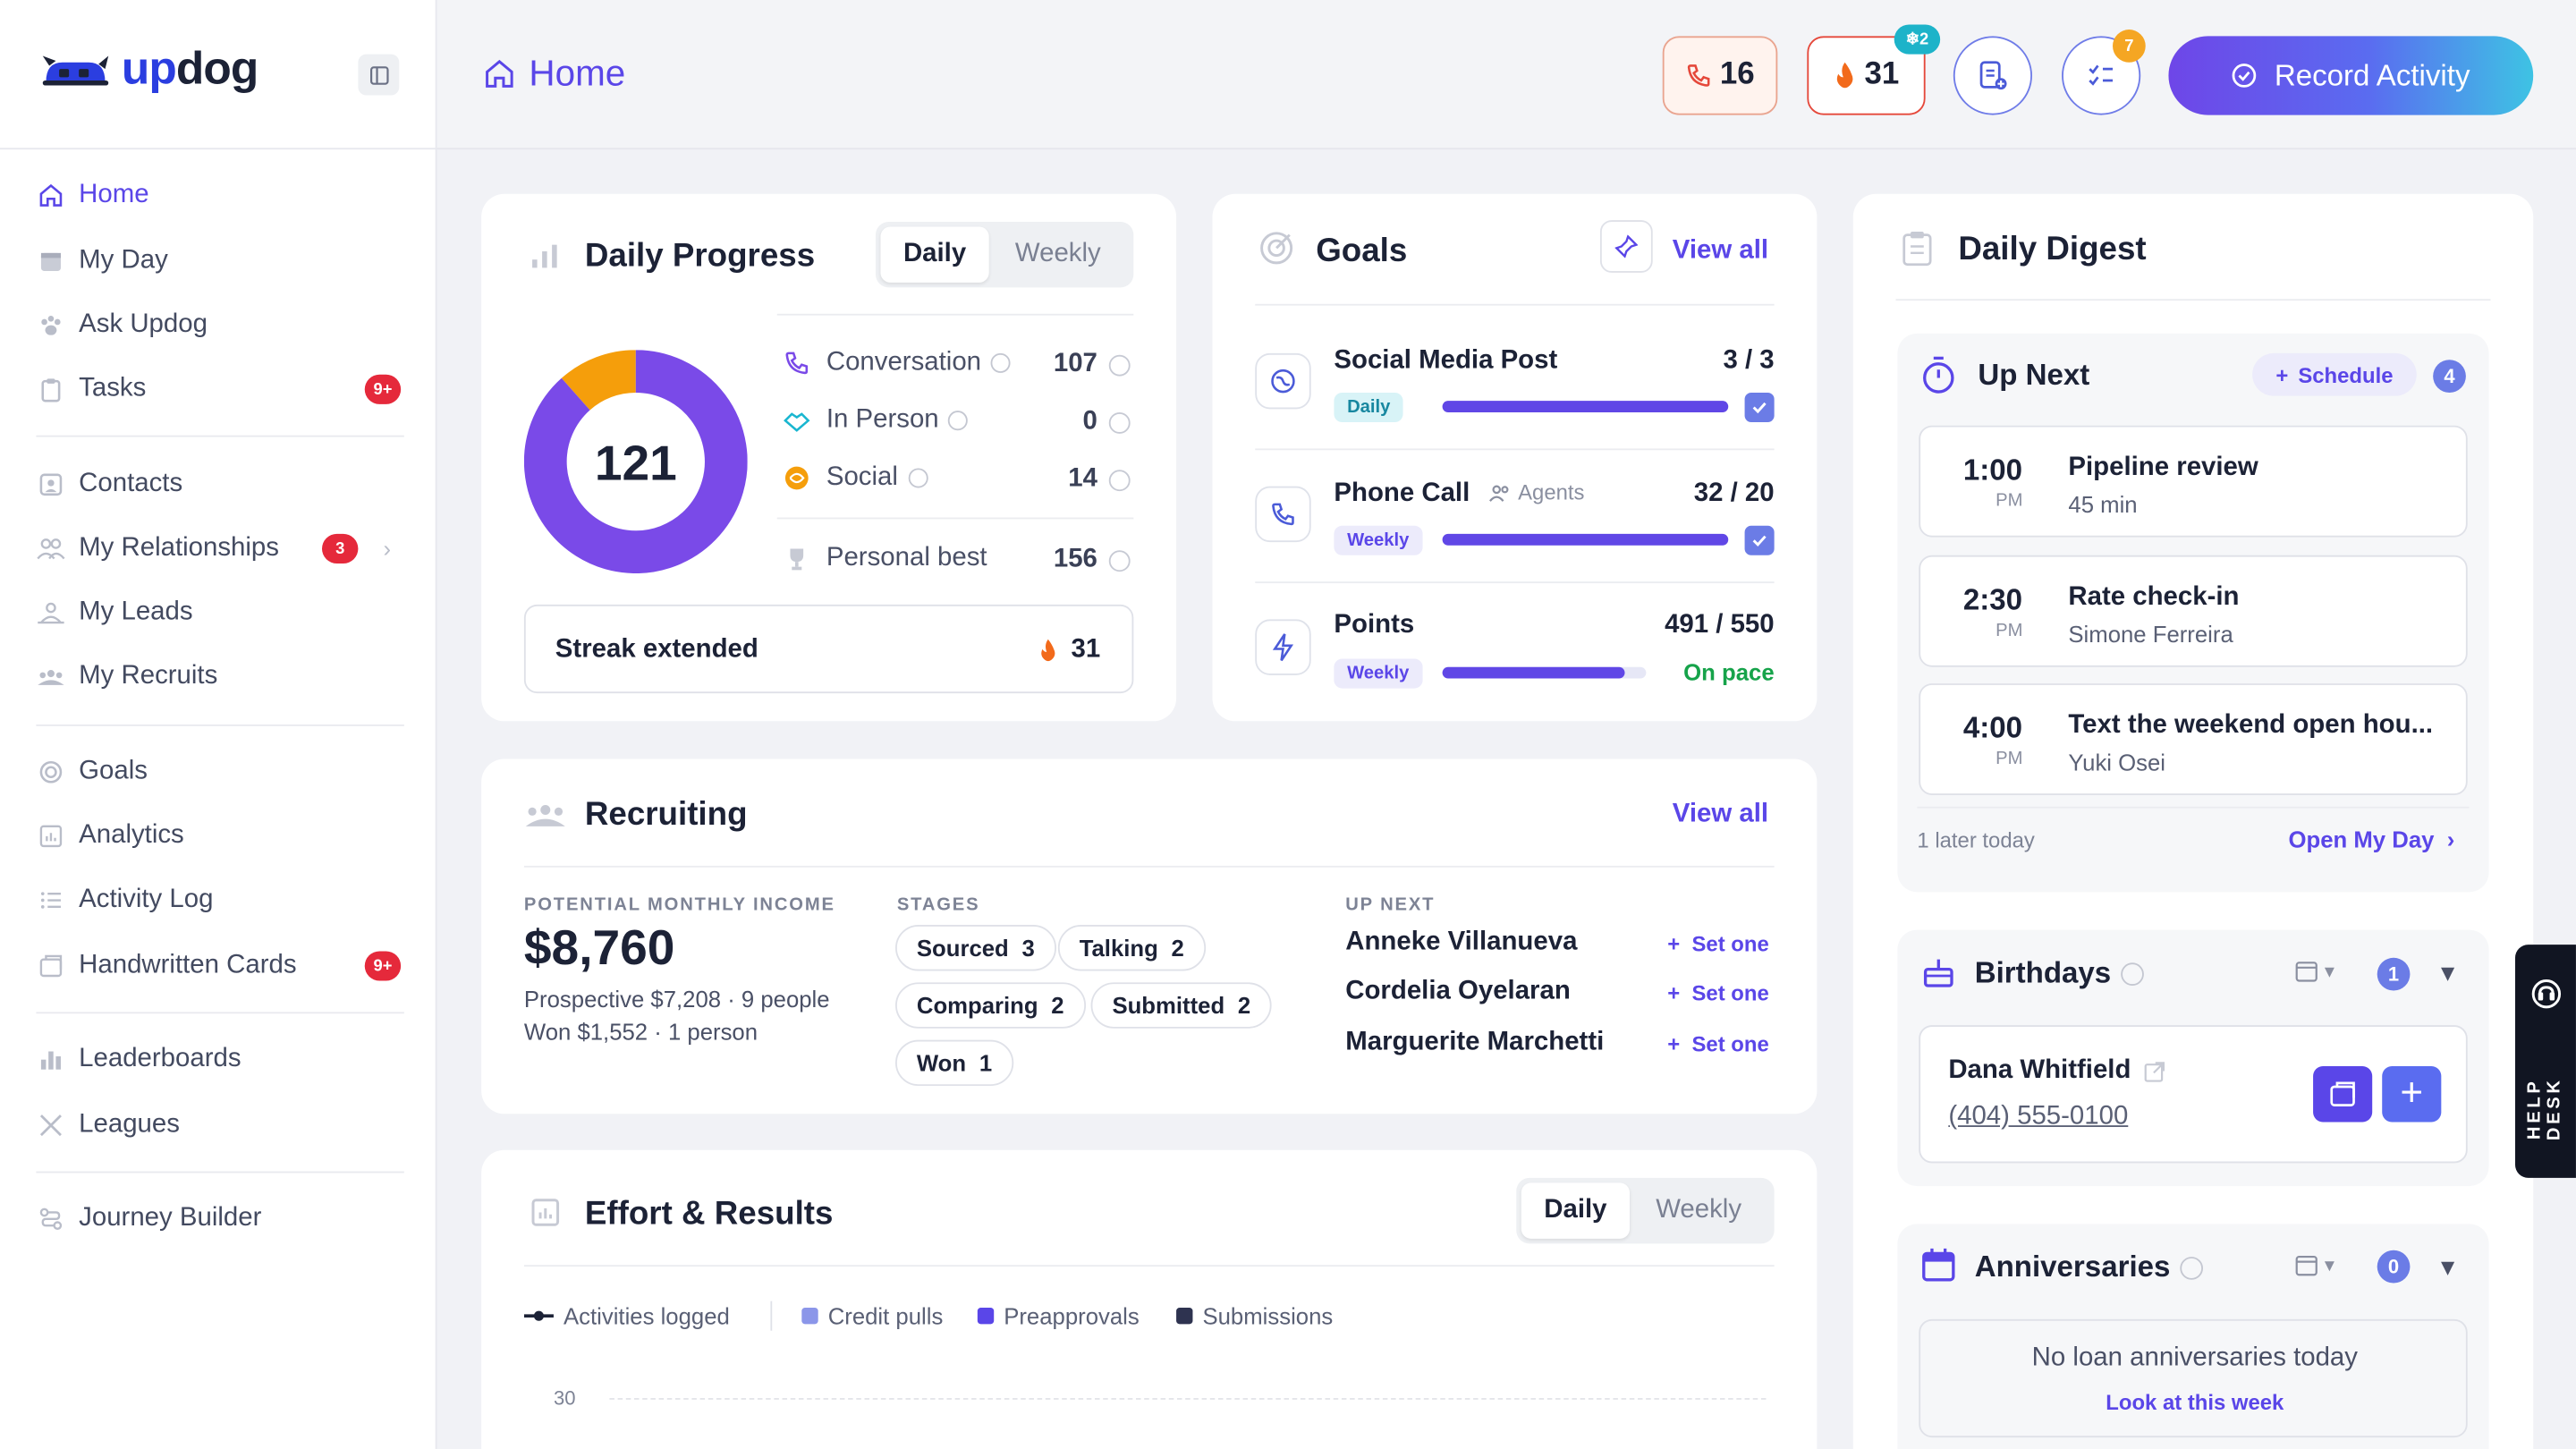 This screenshot has width=2576, height=1449. Describe the element at coordinates (1181, 1005) in the screenshot. I see `stage-chip-submitted: Submitted 2` at that location.